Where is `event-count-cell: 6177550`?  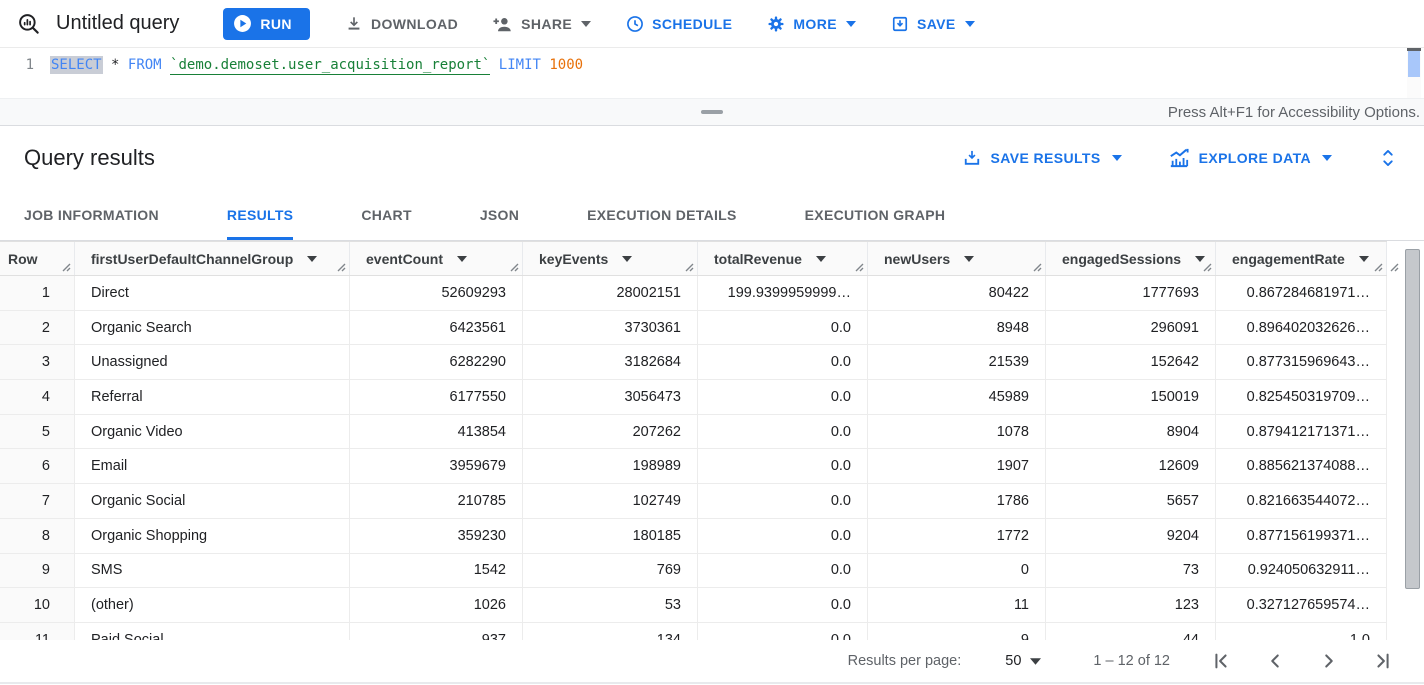 event-count-cell: 6177550 is located at coordinates (436, 397).